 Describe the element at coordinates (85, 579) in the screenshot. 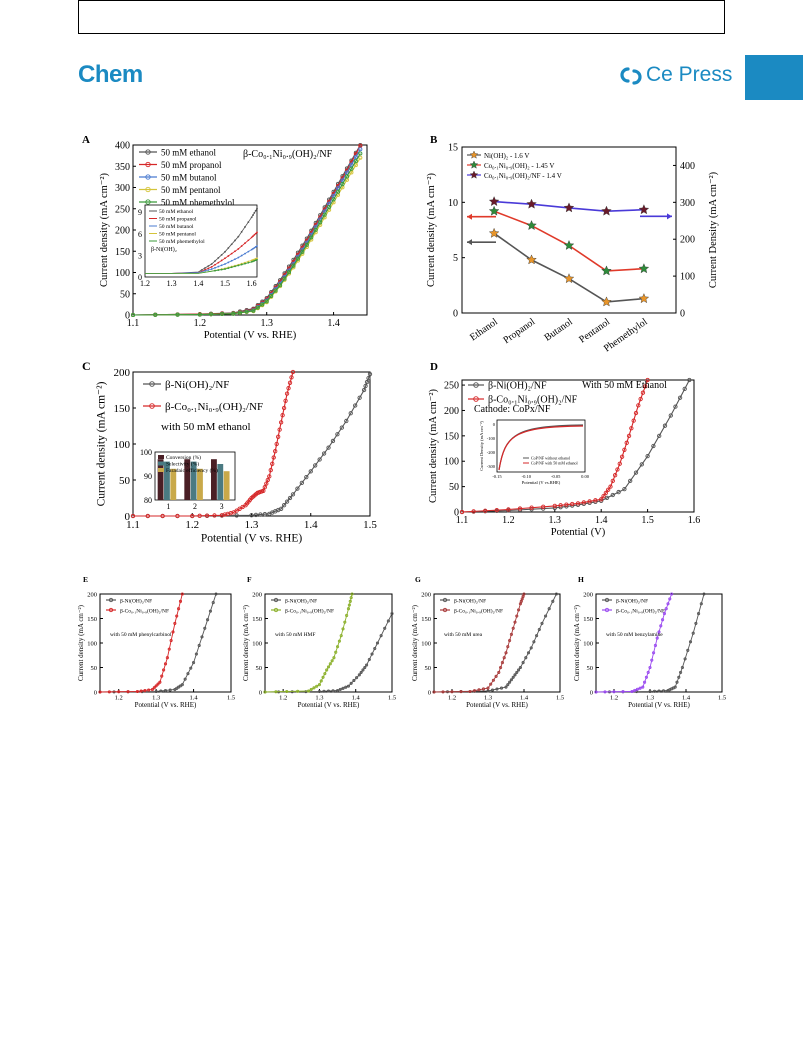

I see `panel-label: E` at that location.